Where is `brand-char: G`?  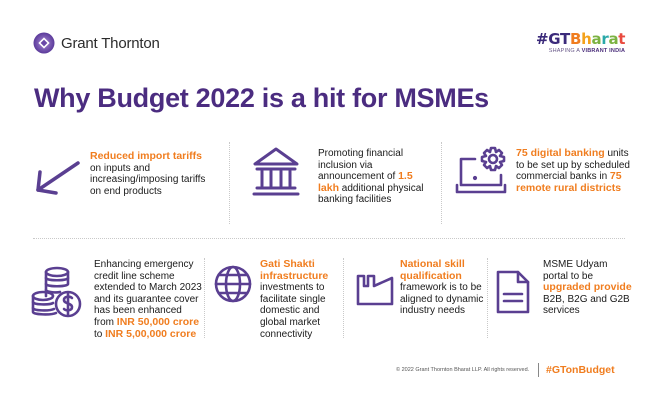 brand-char: G is located at coordinates (554, 39).